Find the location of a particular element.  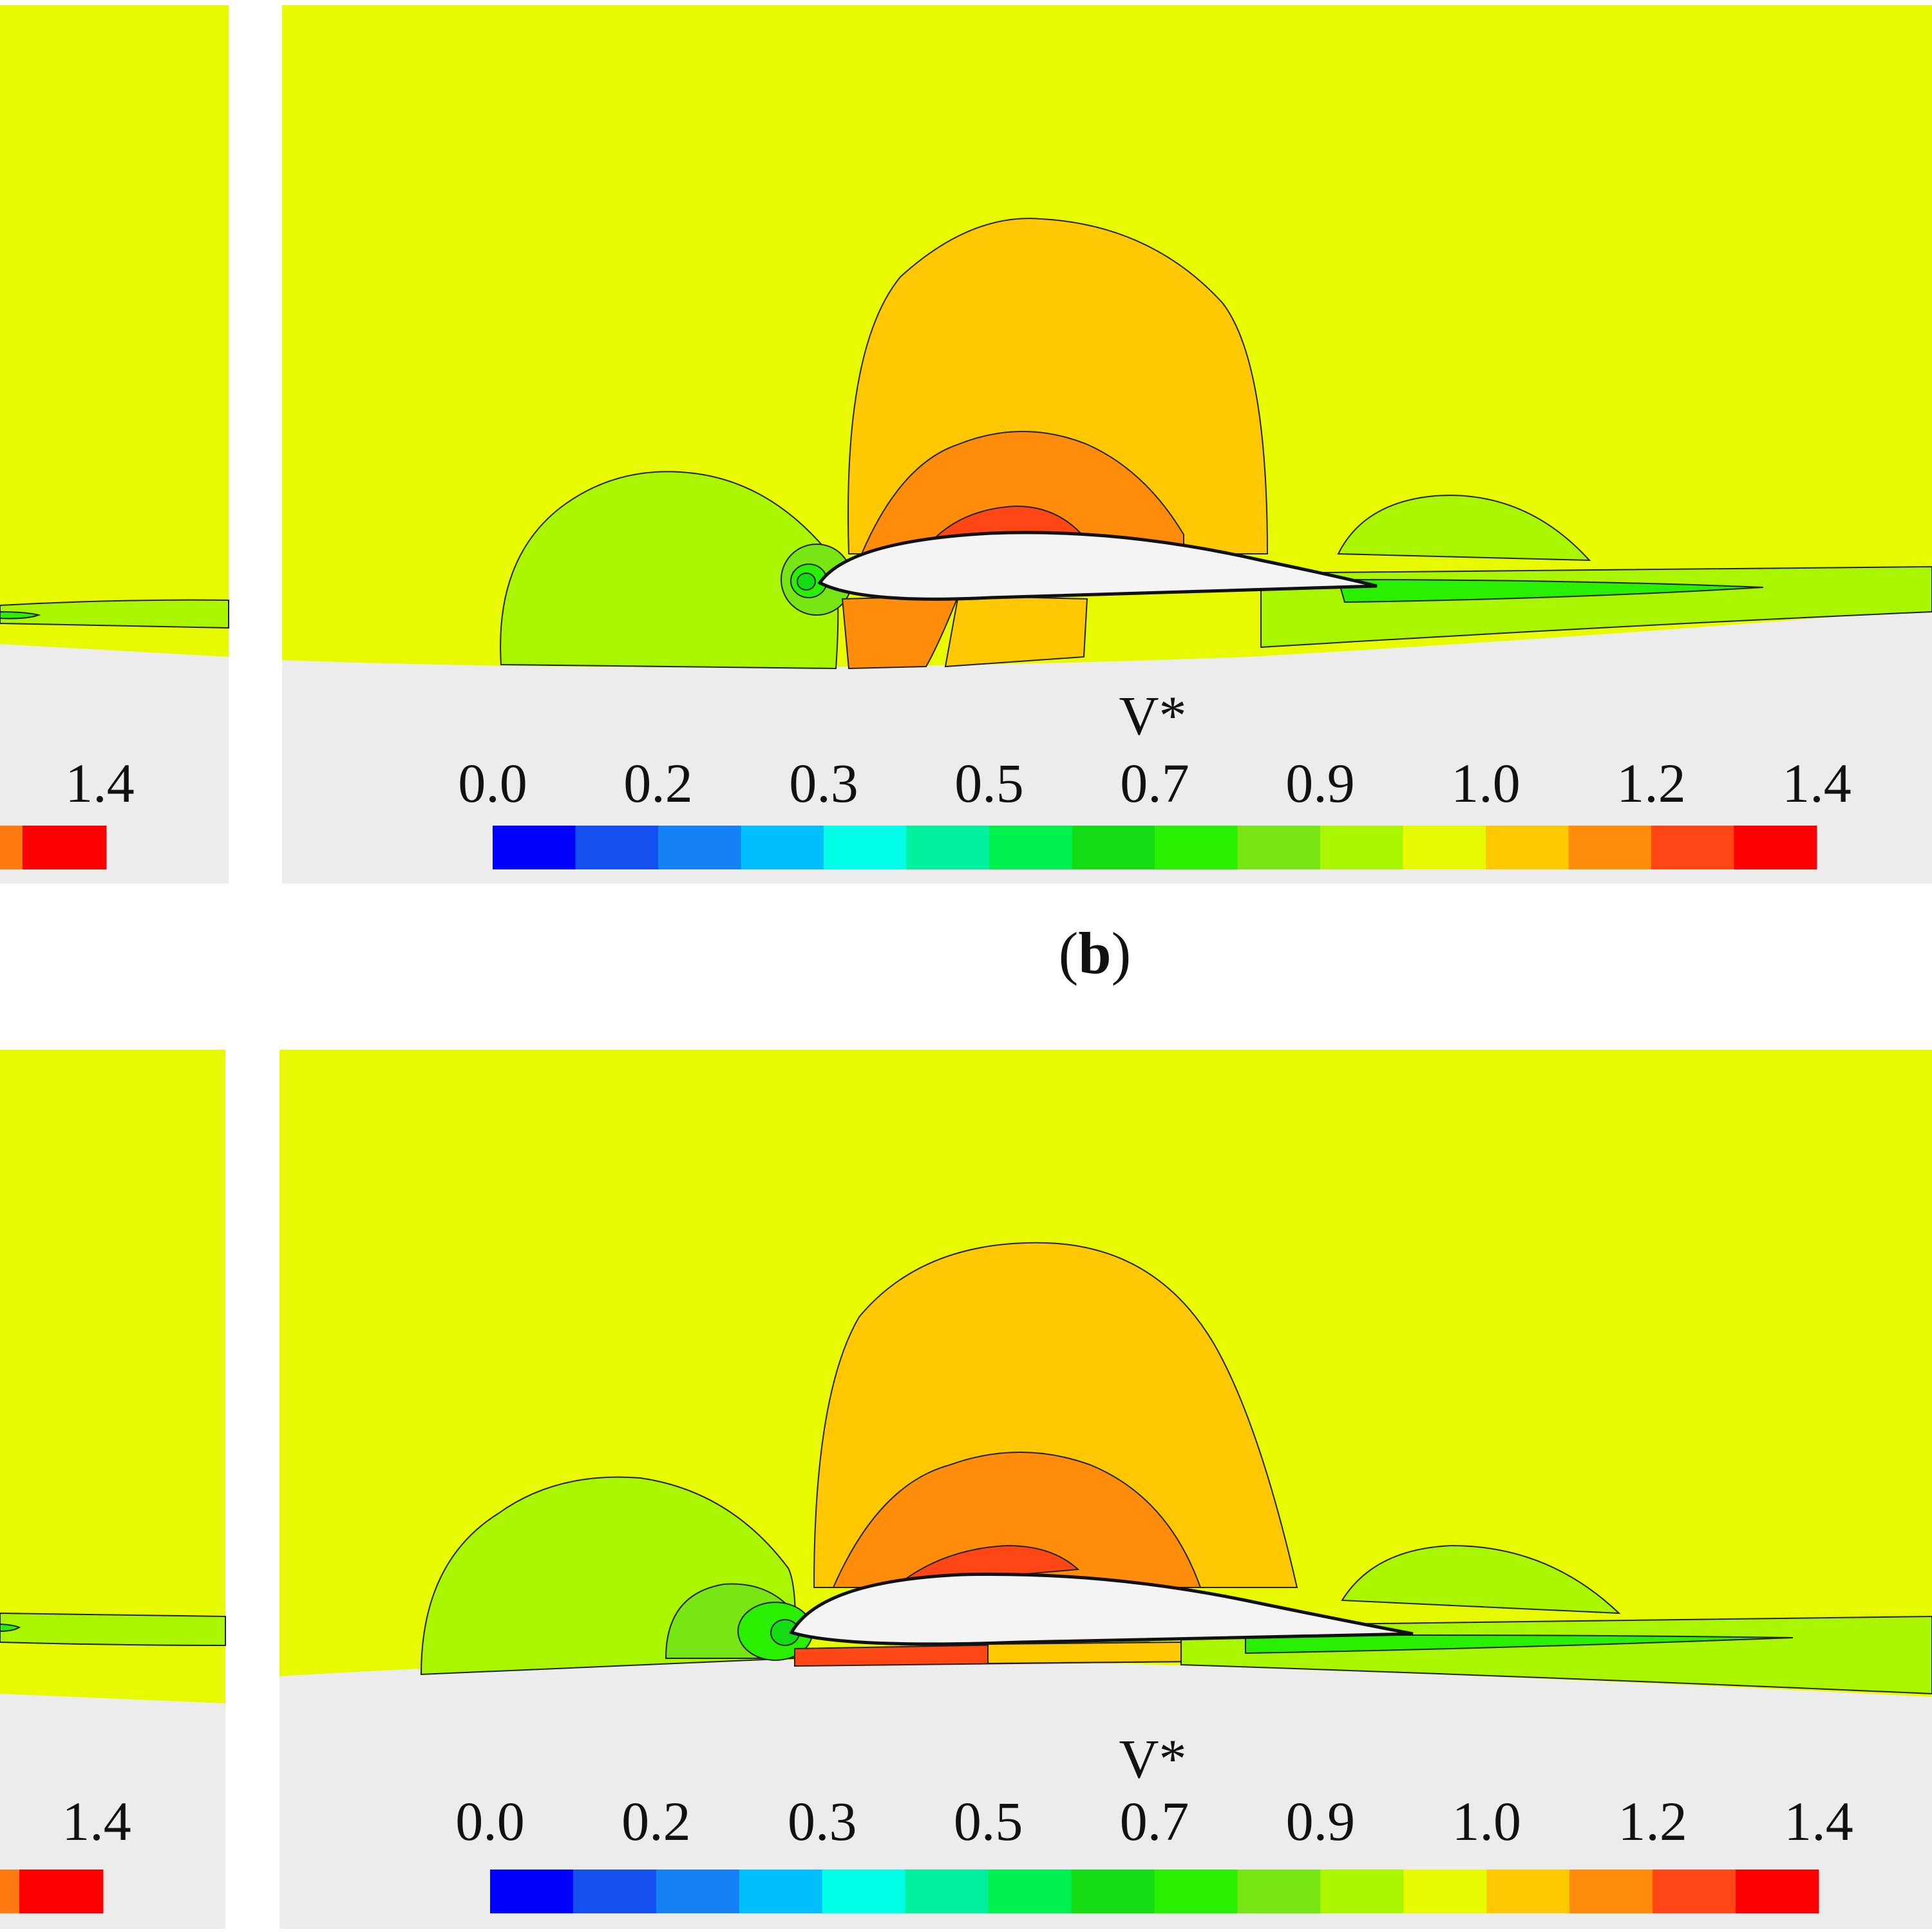

stagnation-ring is located at coordinates (807, 582).